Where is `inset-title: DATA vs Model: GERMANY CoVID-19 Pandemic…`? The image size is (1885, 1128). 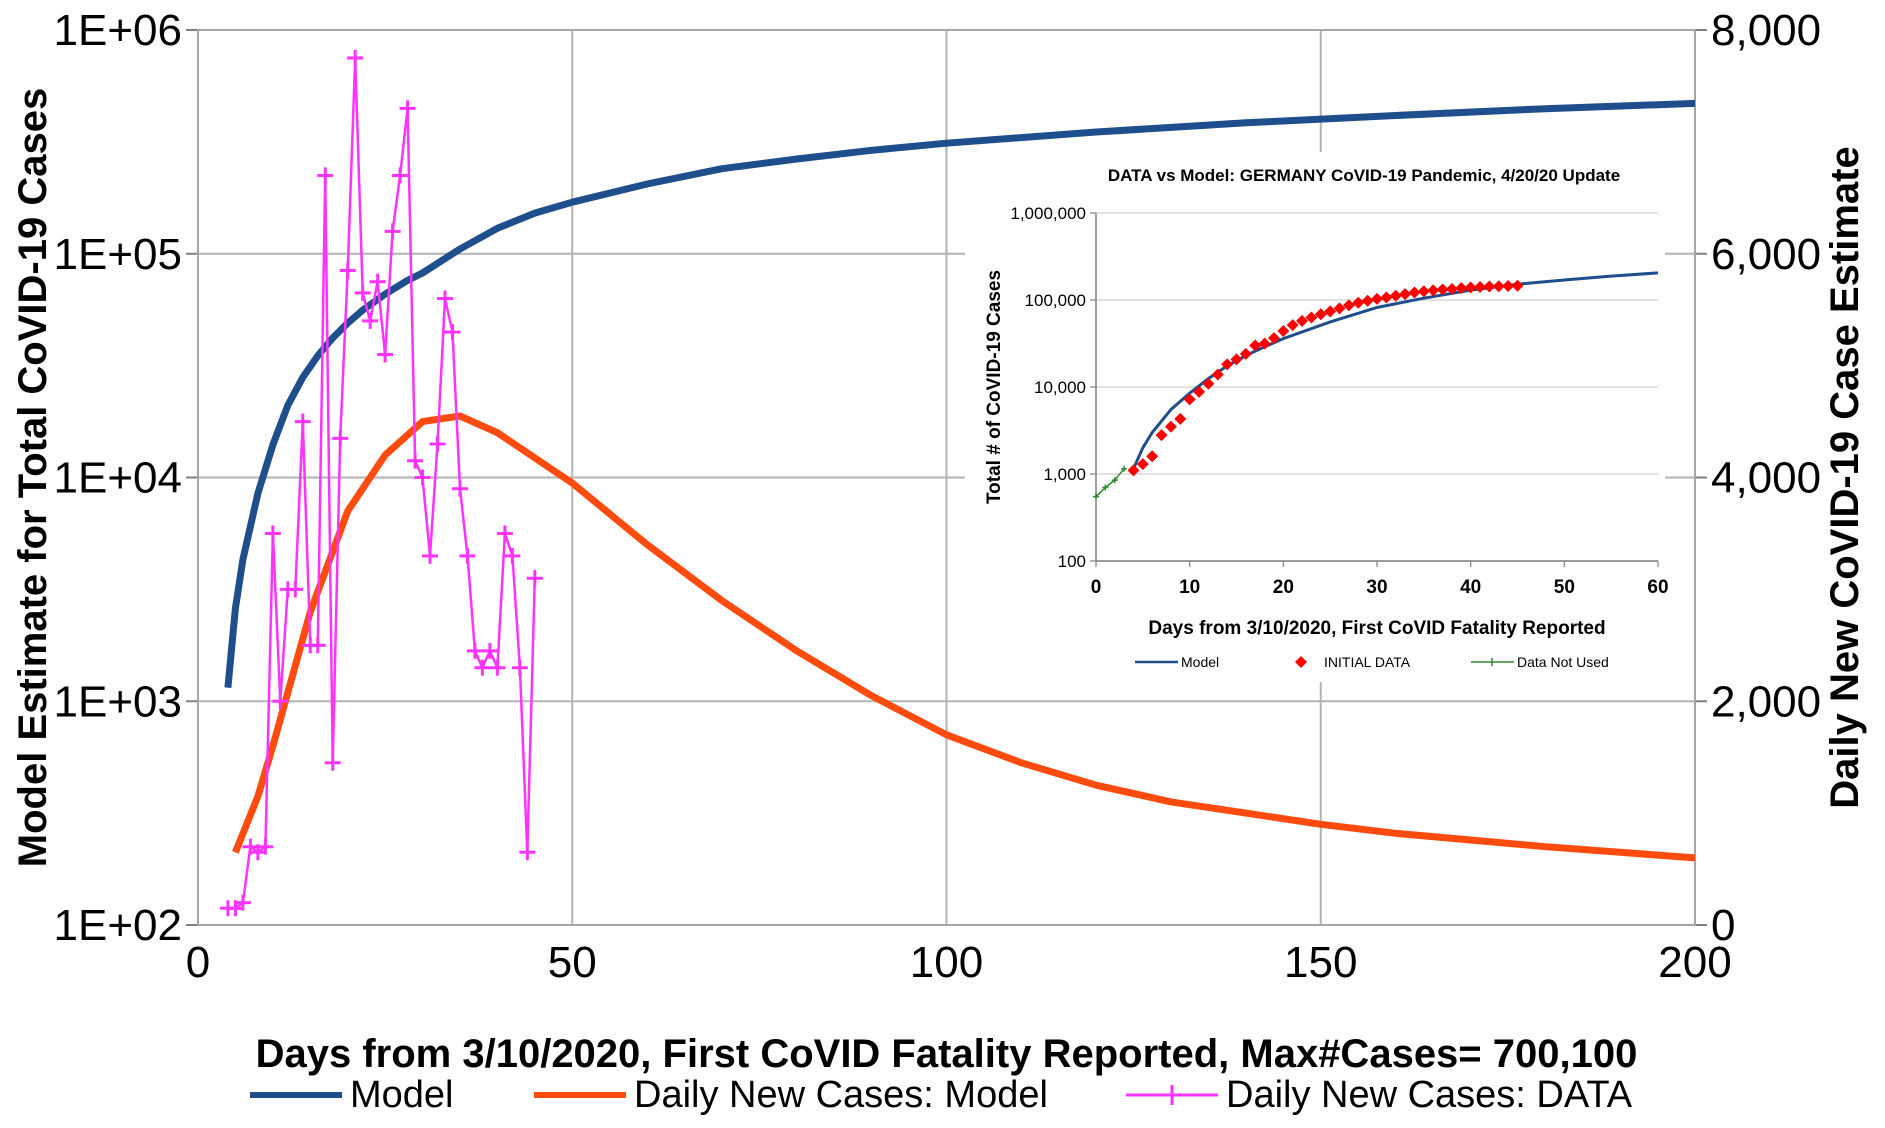
inset-title: DATA vs Model: GERMANY CoVID-19 Pandemic… is located at coordinates (1364, 175).